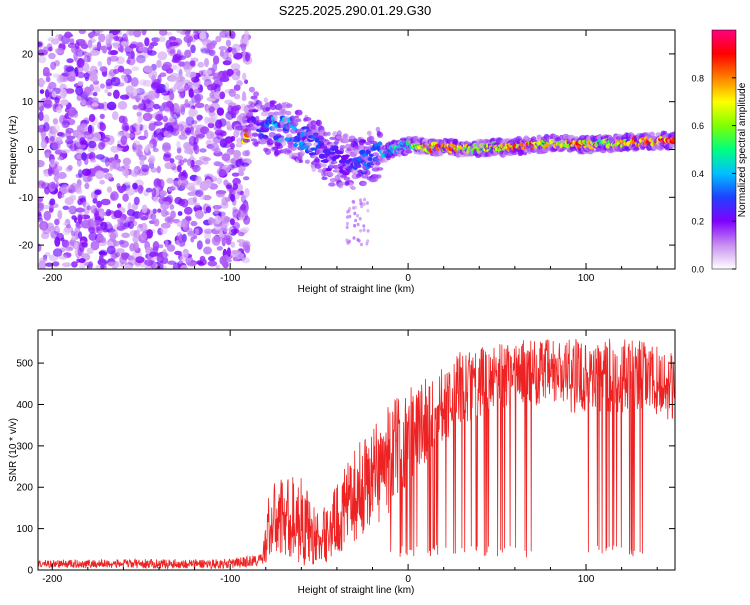 The width and height of the screenshot is (750, 605). I want to click on colorbar-label: Normalized spectral amplitude, so click(742, 149).